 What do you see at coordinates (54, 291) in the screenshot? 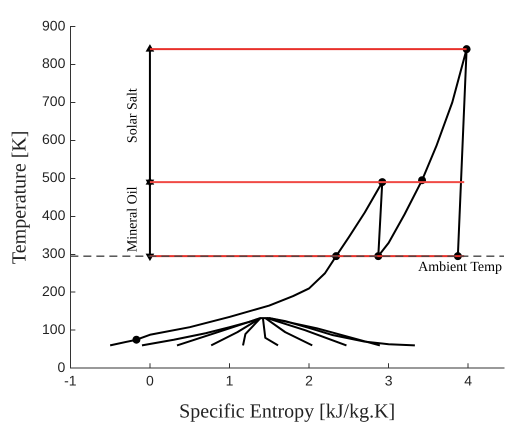
I see `y-tick-label: 200` at bounding box center [54, 291].